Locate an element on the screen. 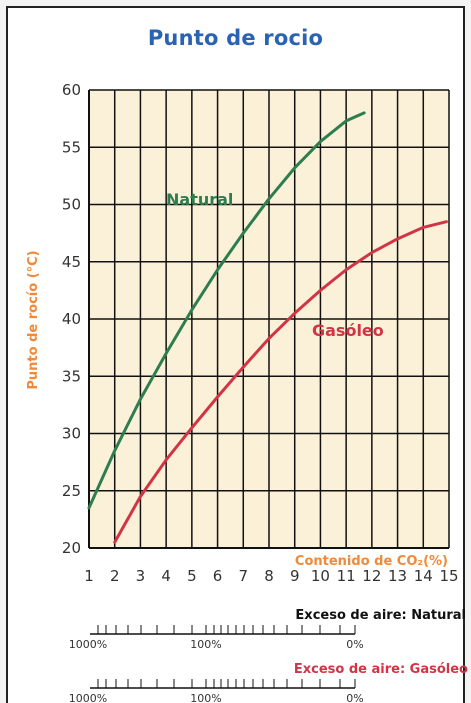 The image size is (471, 703). y-tick-label: 55 is located at coordinates (71, 147).